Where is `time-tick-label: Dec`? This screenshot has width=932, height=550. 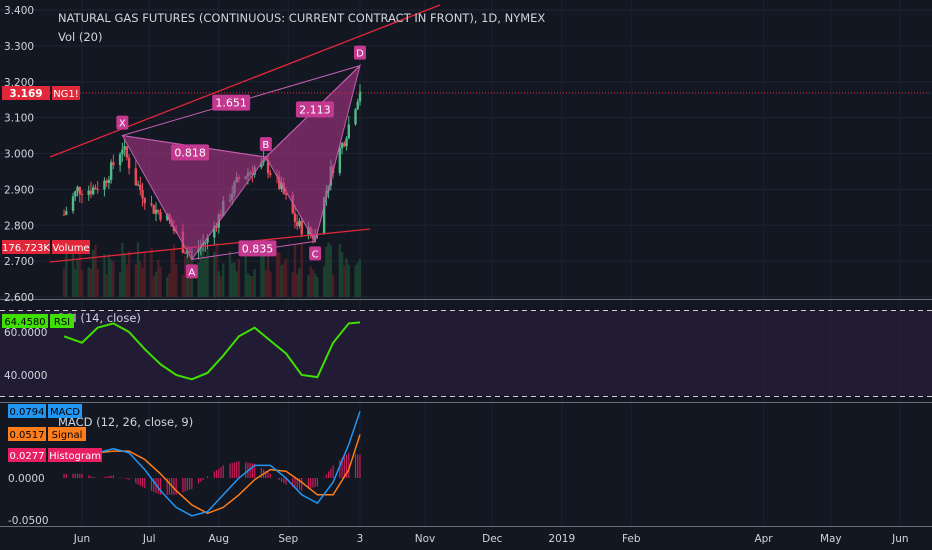 time-tick-label: Dec is located at coordinates (492, 539).